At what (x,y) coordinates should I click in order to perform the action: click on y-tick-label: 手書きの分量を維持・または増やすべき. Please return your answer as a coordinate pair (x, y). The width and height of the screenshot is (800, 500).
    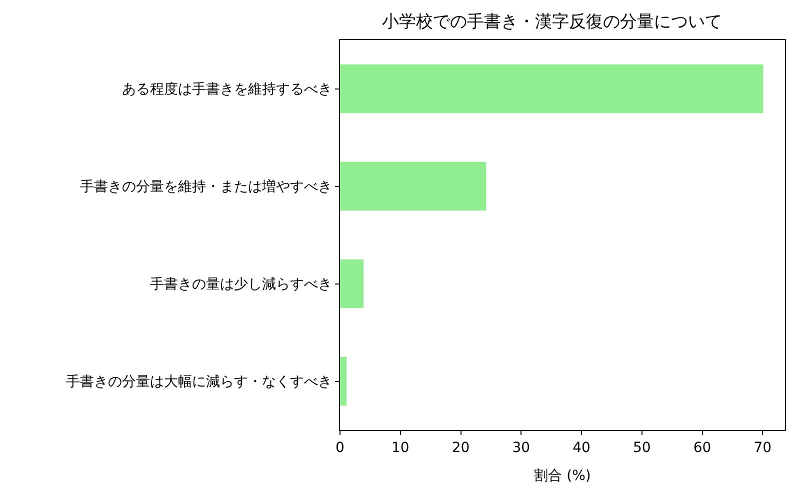
    Looking at the image, I should click on (206, 187).